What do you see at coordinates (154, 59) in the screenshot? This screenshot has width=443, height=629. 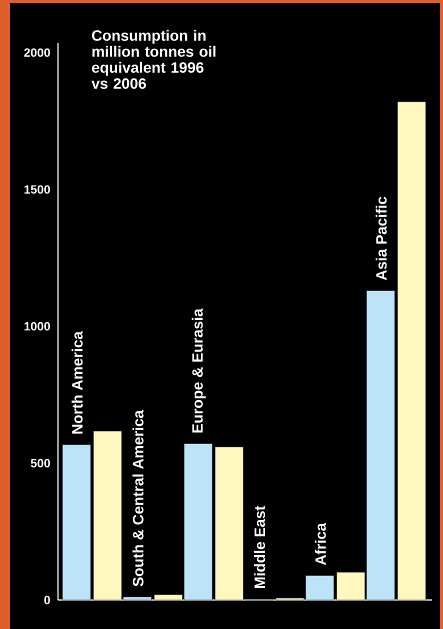 I see `text: Consumption in million tonnes oil equivalent 1996 vs 2006` at bounding box center [154, 59].